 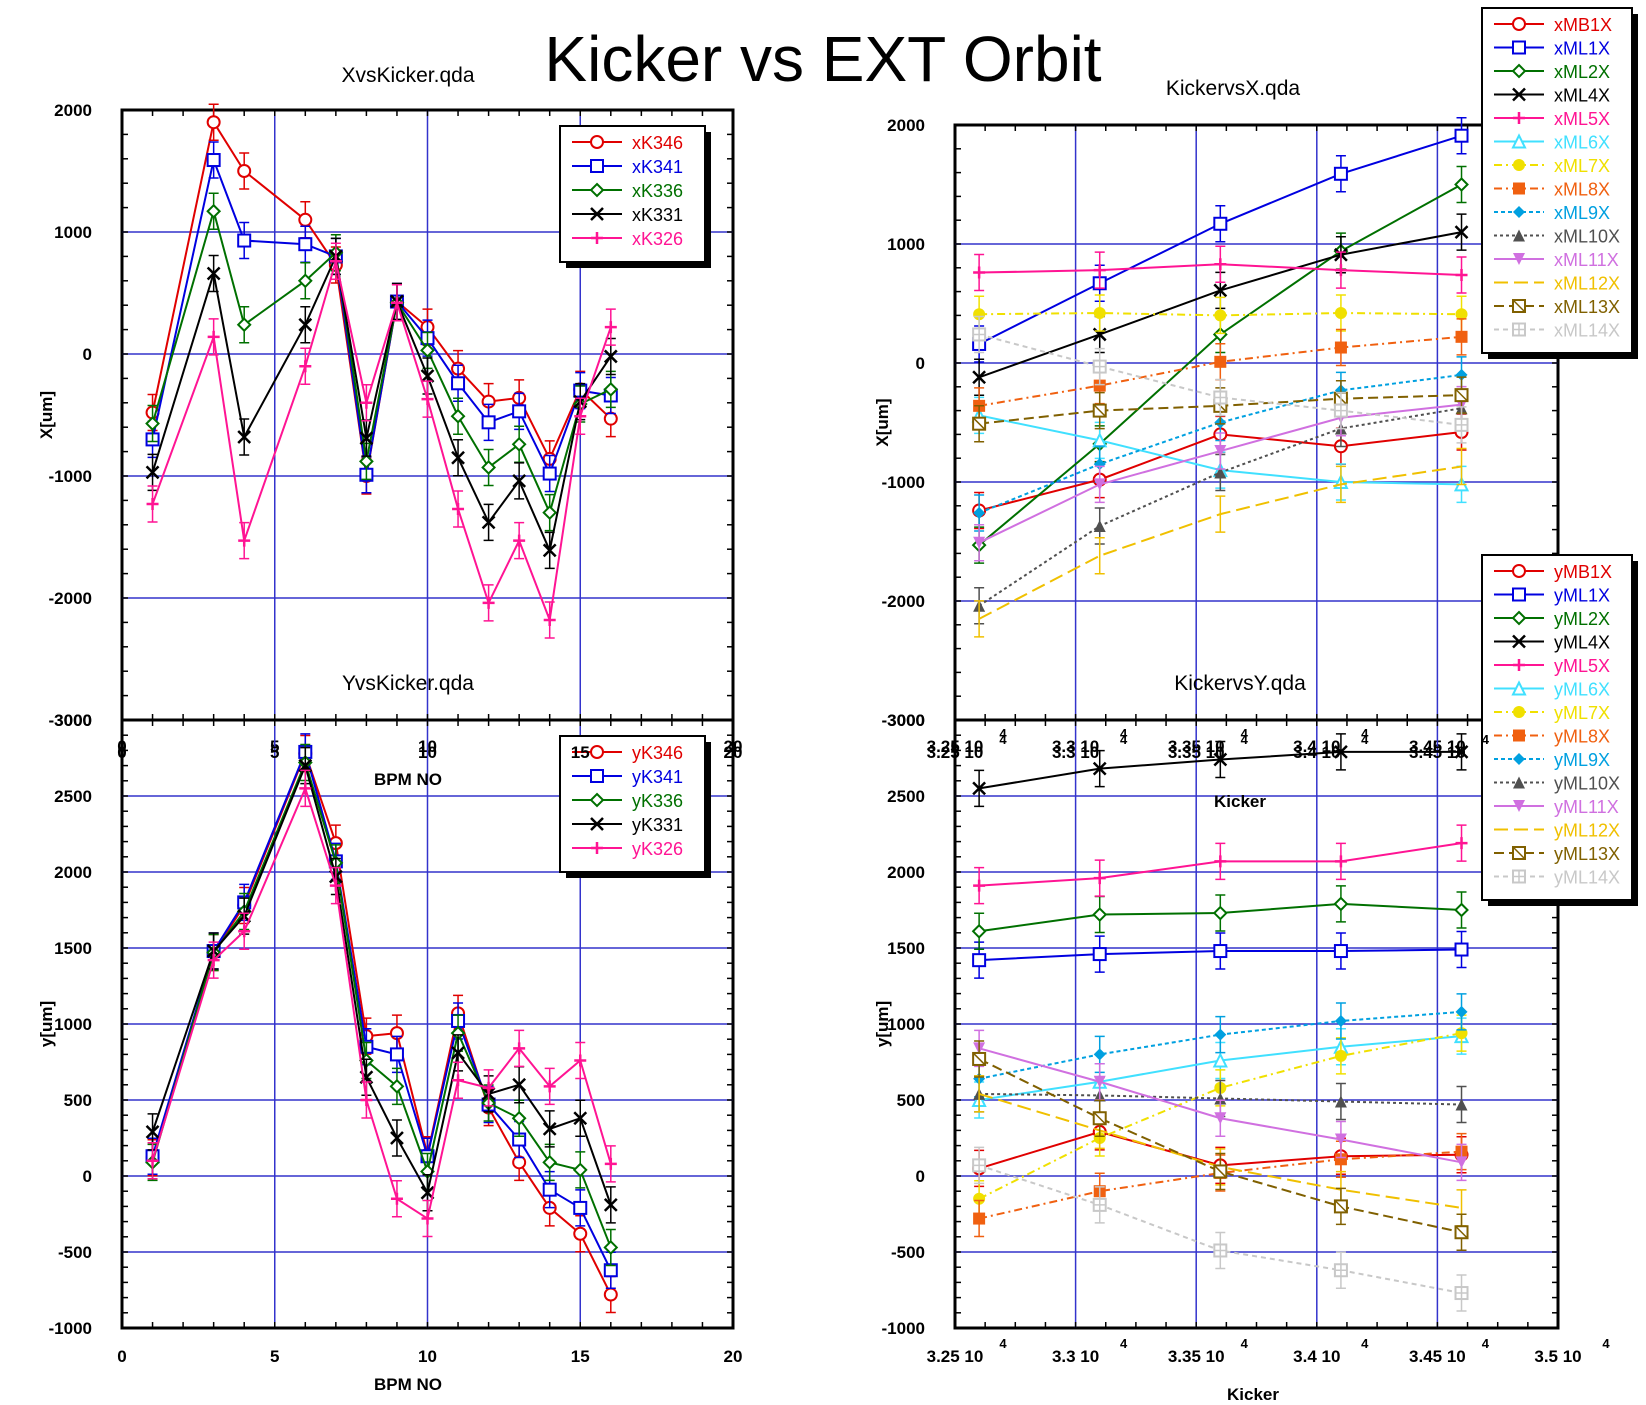 What do you see at coordinates (1552, 49) in the screenshot?
I see `legend-item: xML1X` at bounding box center [1552, 49].